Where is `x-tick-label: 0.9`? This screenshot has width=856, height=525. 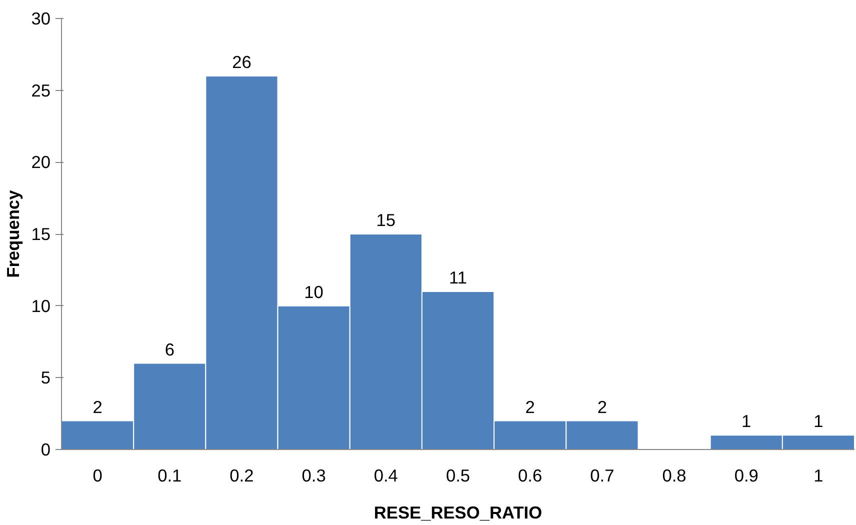
x-tick-label: 0.9 is located at coordinates (746, 476).